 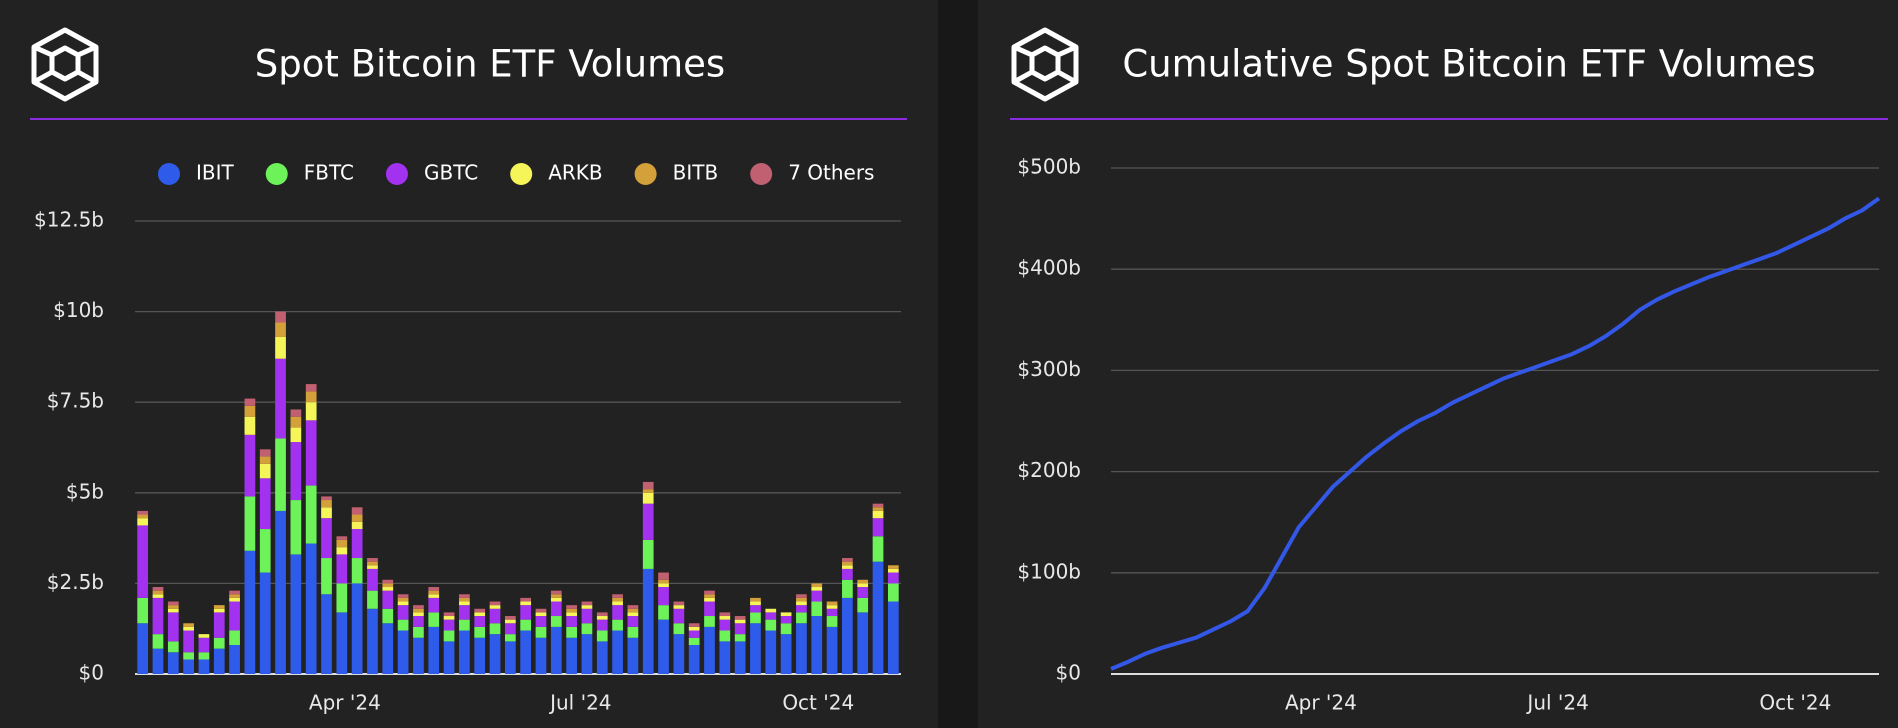 I want to click on y-tick-label: $2.5b, so click(x=75, y=582).